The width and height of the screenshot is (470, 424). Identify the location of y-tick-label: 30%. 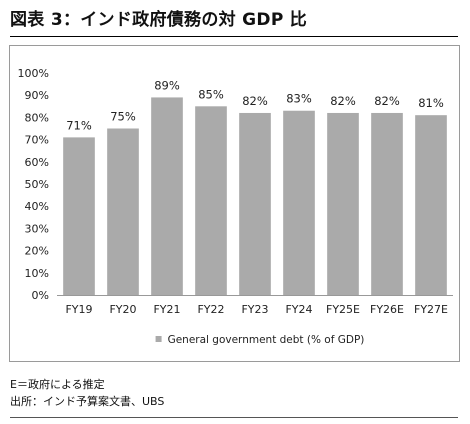
(37, 228).